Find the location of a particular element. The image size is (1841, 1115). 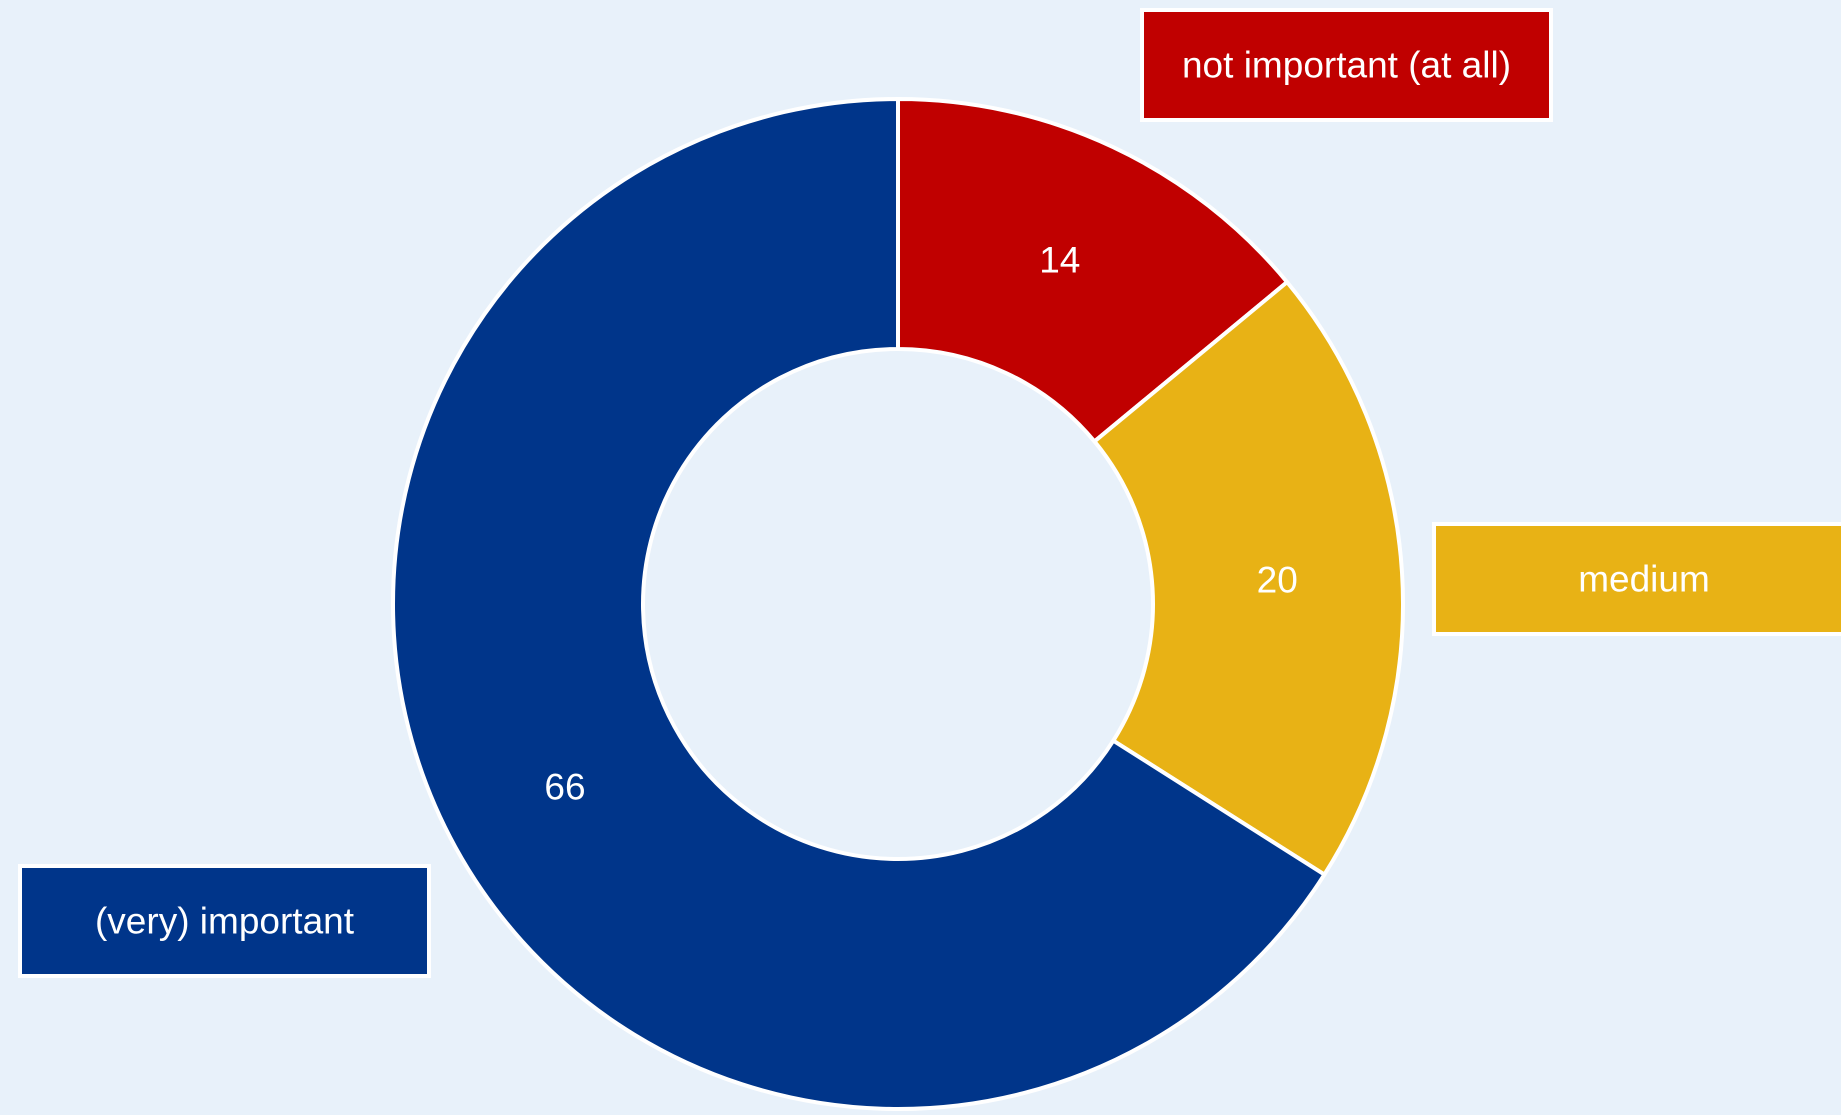

callout-label: medium is located at coordinates (1644, 579).